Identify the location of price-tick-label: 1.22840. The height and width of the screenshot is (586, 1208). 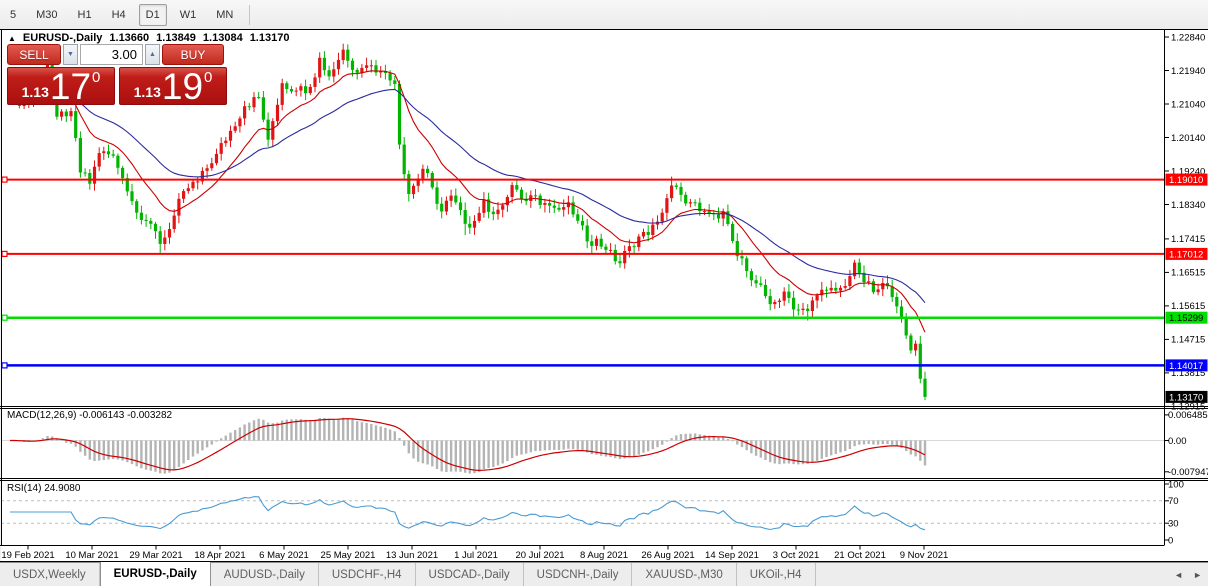
(1188, 37).